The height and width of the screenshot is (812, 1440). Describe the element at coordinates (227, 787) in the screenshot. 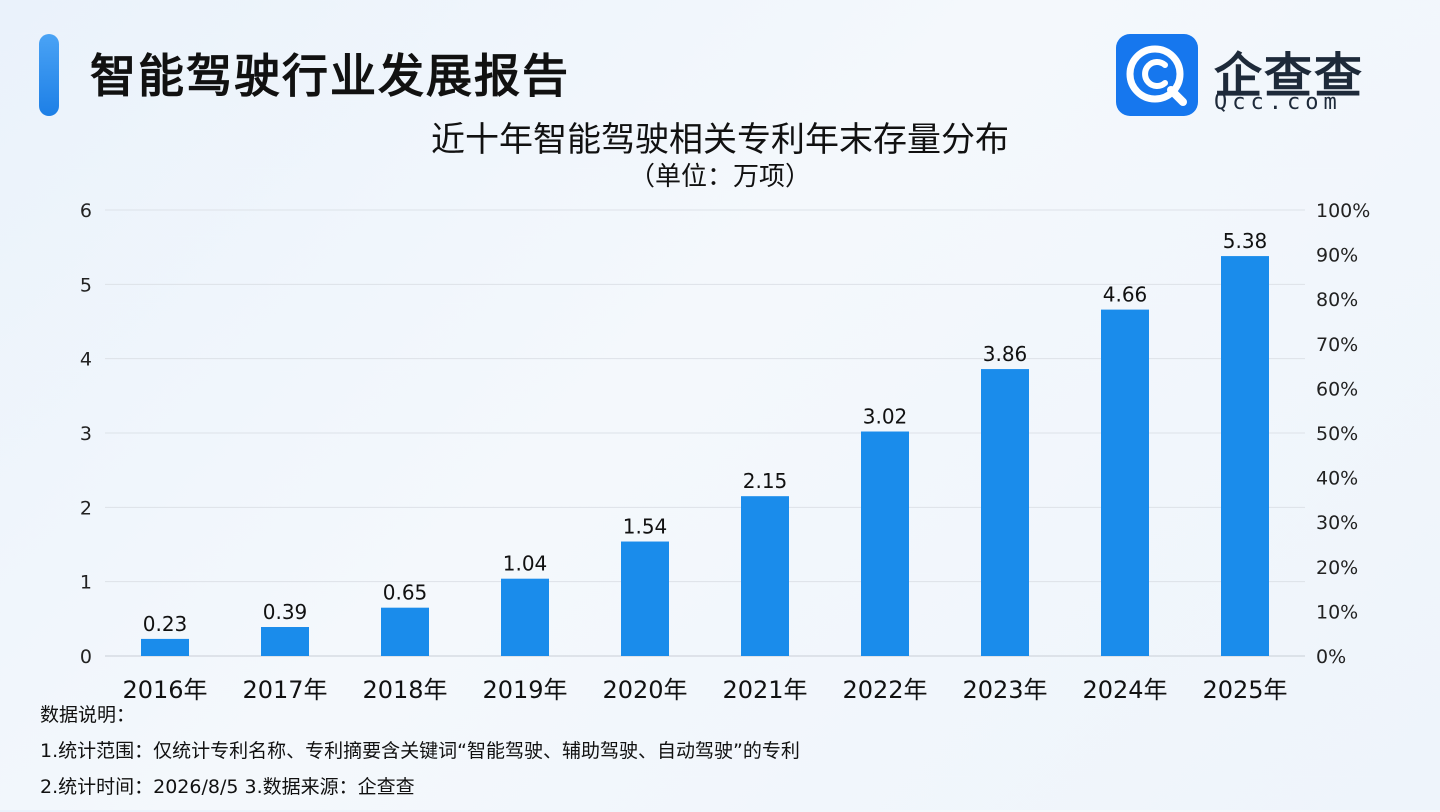

I see `notes-line-2: 2.统计时间：2026/8/5 3.数据来源：企查查` at that location.